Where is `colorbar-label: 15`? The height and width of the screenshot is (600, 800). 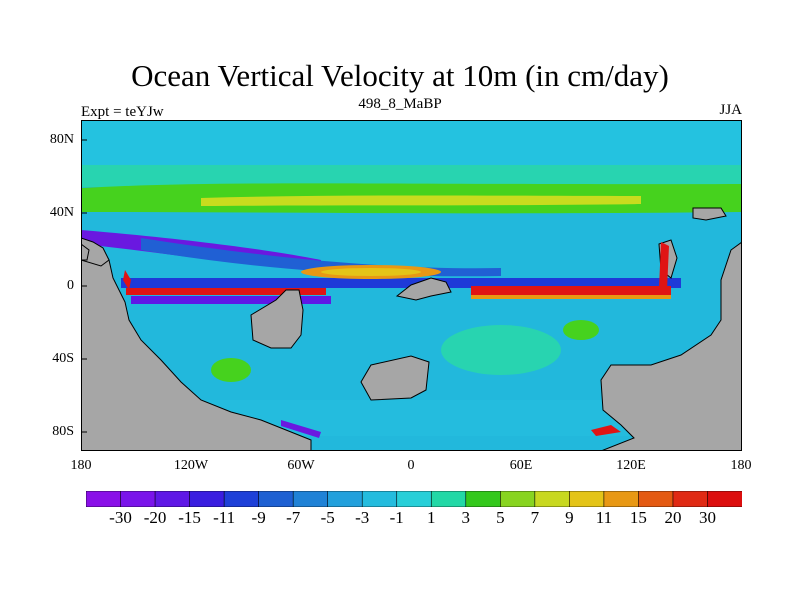
colorbar-label: 15 is located at coordinates (638, 517).